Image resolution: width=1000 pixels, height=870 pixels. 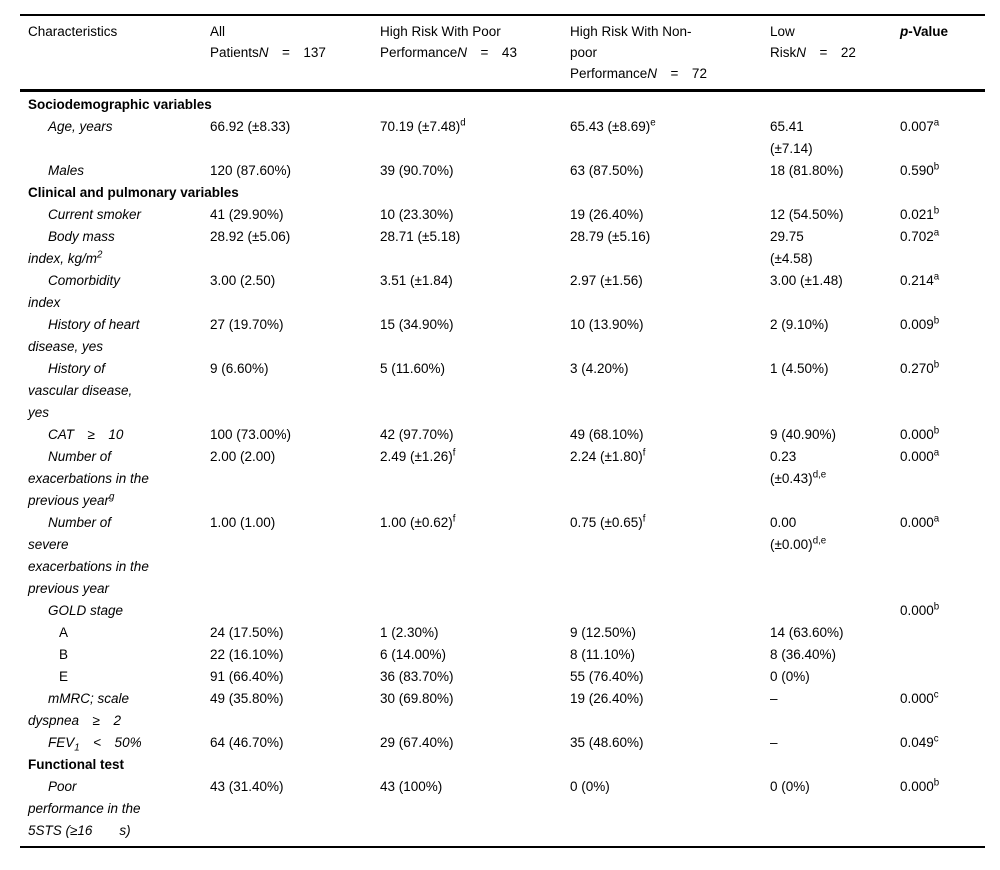 I want to click on cell-line: 0.007a, so click(x=920, y=125).